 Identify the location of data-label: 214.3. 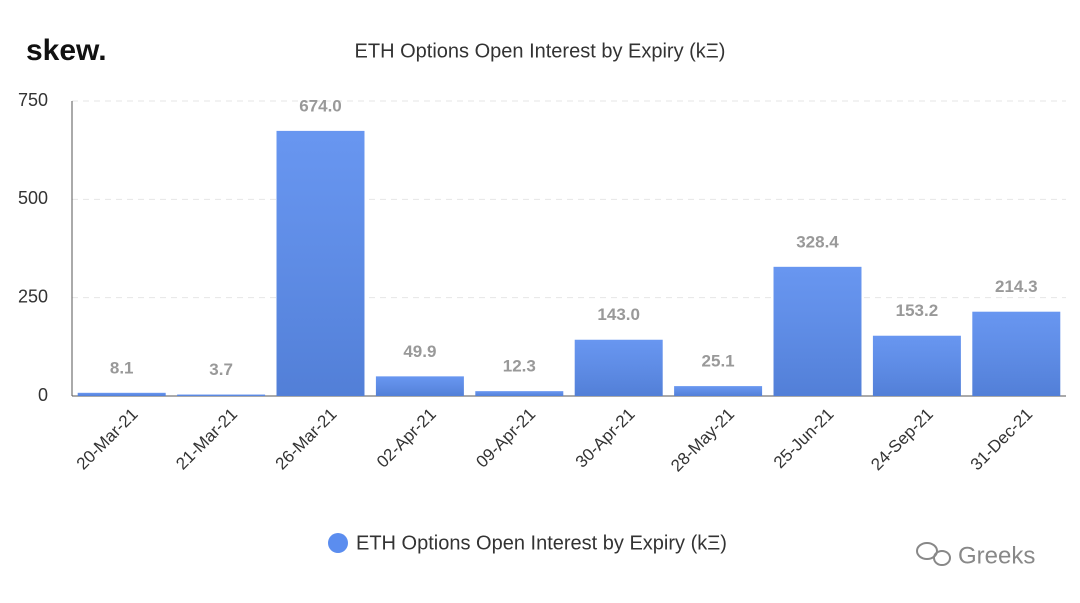
(1016, 286).